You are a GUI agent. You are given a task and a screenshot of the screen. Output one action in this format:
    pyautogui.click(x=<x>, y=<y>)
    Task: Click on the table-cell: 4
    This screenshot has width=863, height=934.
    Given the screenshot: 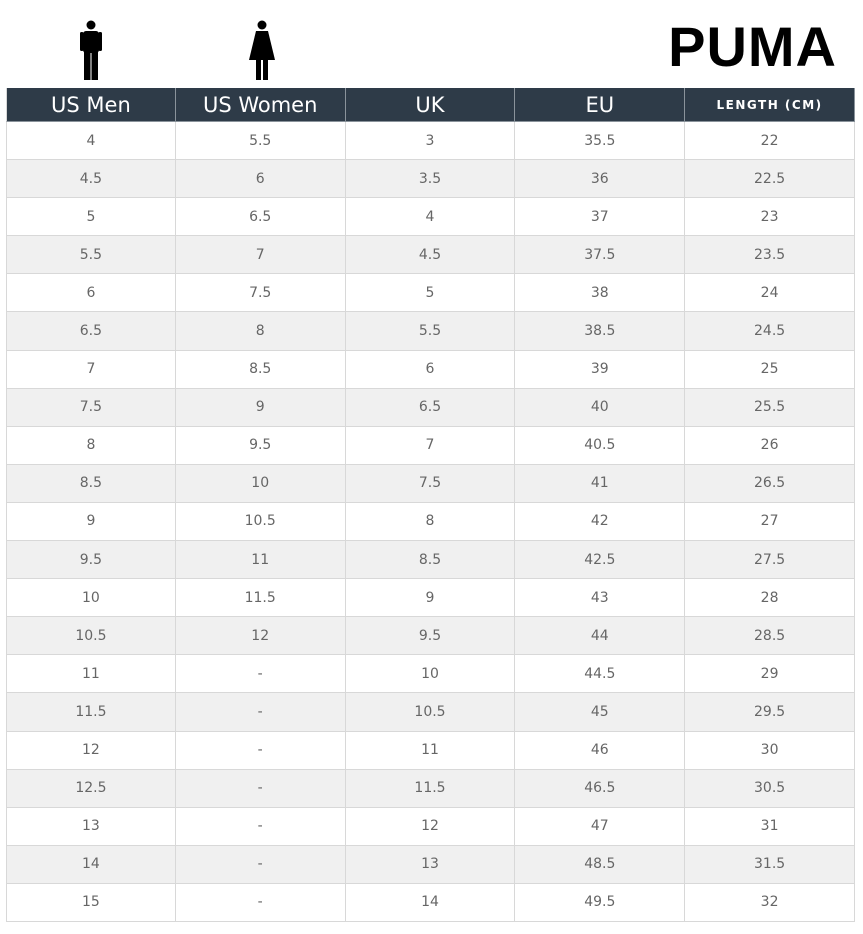 What is the action you would take?
    pyautogui.click(x=91, y=141)
    